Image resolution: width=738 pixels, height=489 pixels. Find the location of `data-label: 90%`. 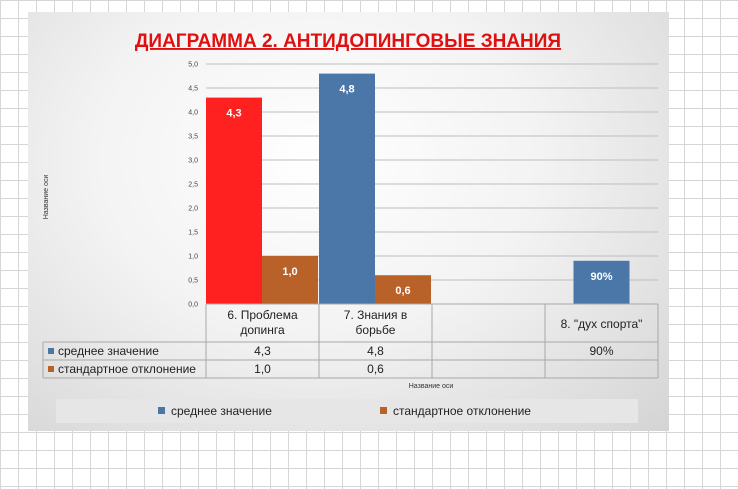

data-label: 90% is located at coordinates (601, 277).